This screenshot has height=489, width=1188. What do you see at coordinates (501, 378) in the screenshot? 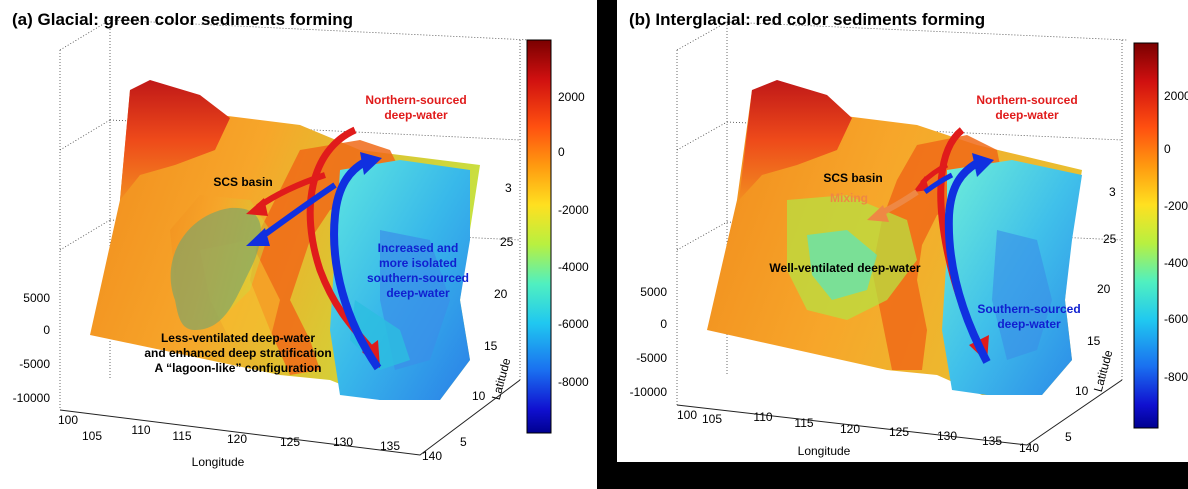
I see `y-axis-label: Latitude` at bounding box center [501, 378].